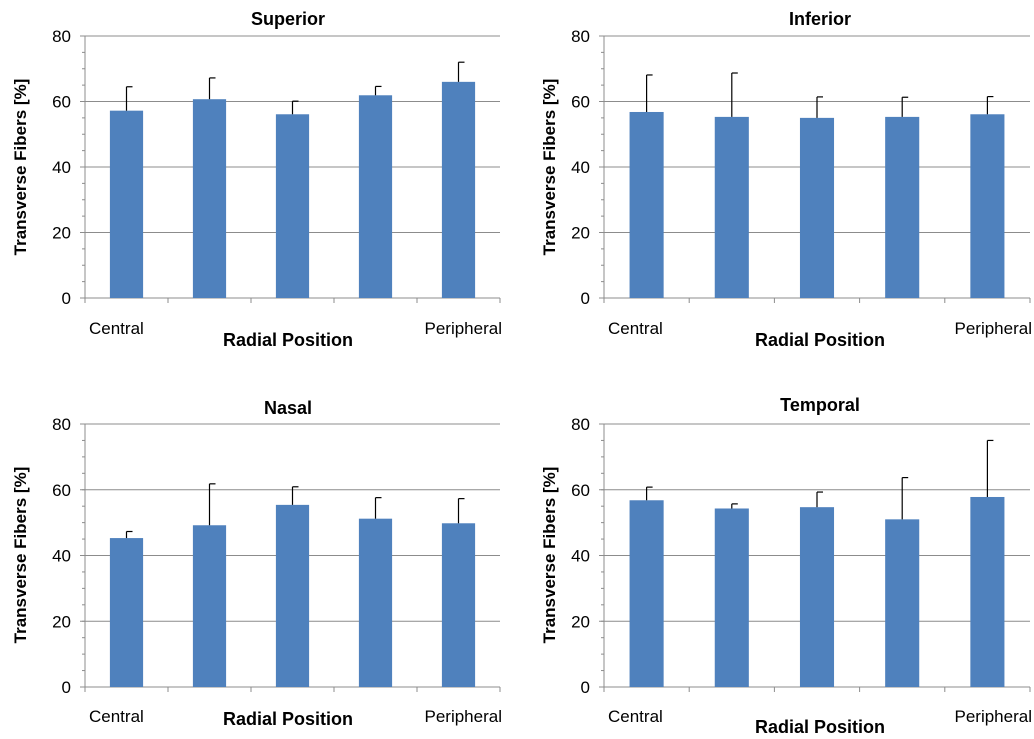 The image size is (1034, 739). I want to click on chart-title: Superior, so click(288, 19).